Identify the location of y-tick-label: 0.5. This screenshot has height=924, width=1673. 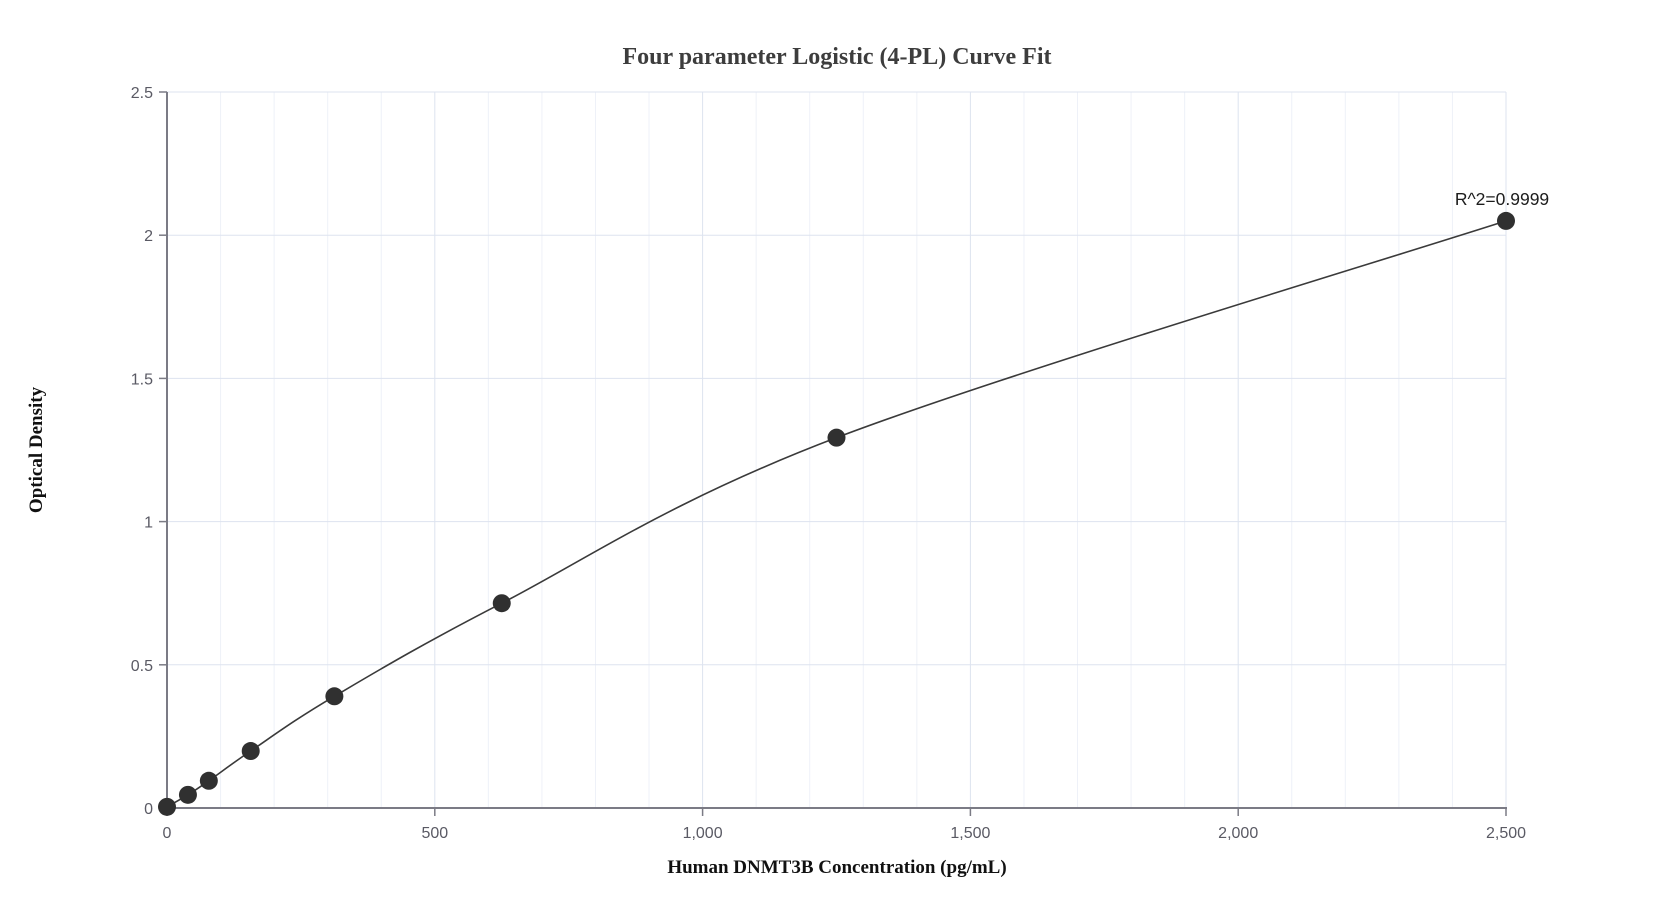
(142, 666).